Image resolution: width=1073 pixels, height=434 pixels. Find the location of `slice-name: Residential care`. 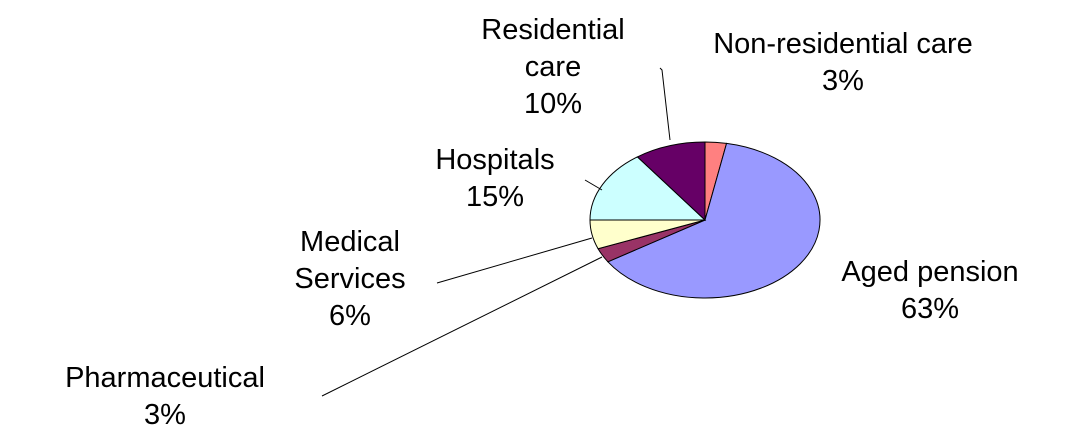

slice-name: Residential care is located at coordinates (553, 48).